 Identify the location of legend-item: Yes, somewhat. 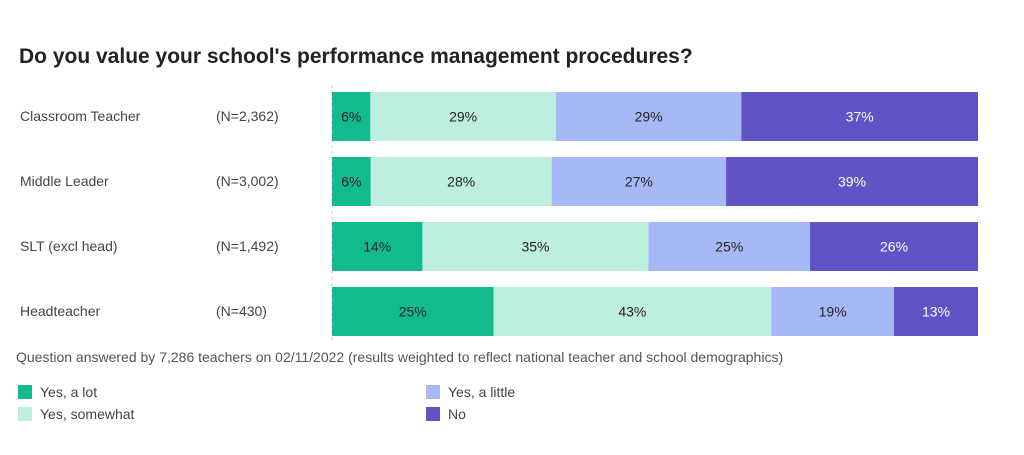
(76, 414).